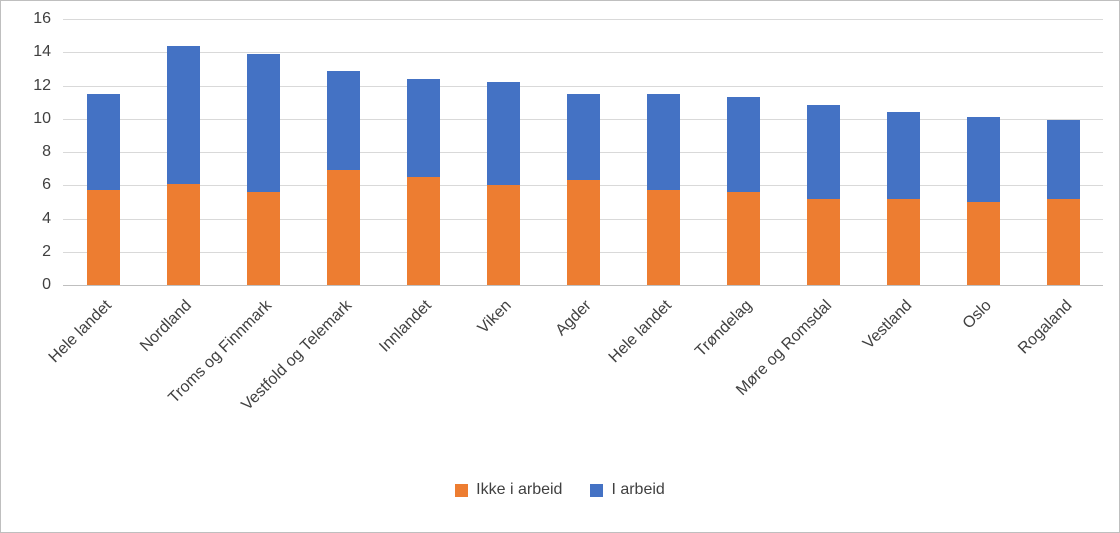  What do you see at coordinates (46, 251) in the screenshot?
I see `y-tick-label: 2` at bounding box center [46, 251].